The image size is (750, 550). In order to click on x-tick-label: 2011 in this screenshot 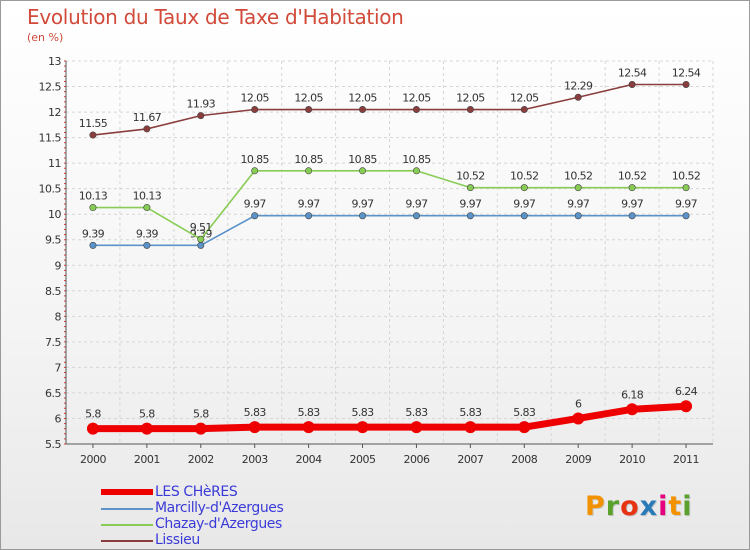, I will do `click(686, 459)`.